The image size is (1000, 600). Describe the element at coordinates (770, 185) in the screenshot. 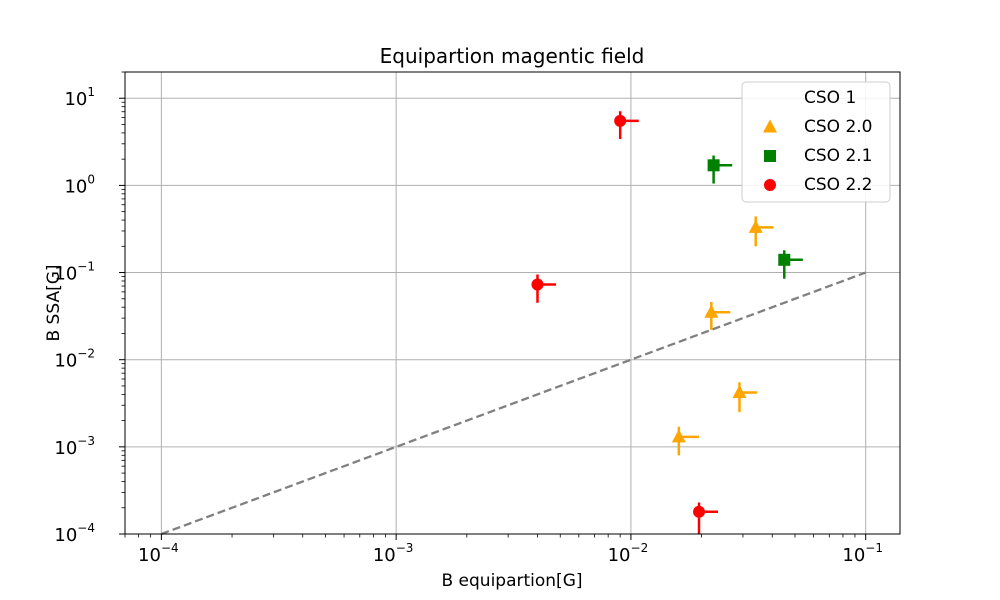

I see `legend-circle-marker` at that location.